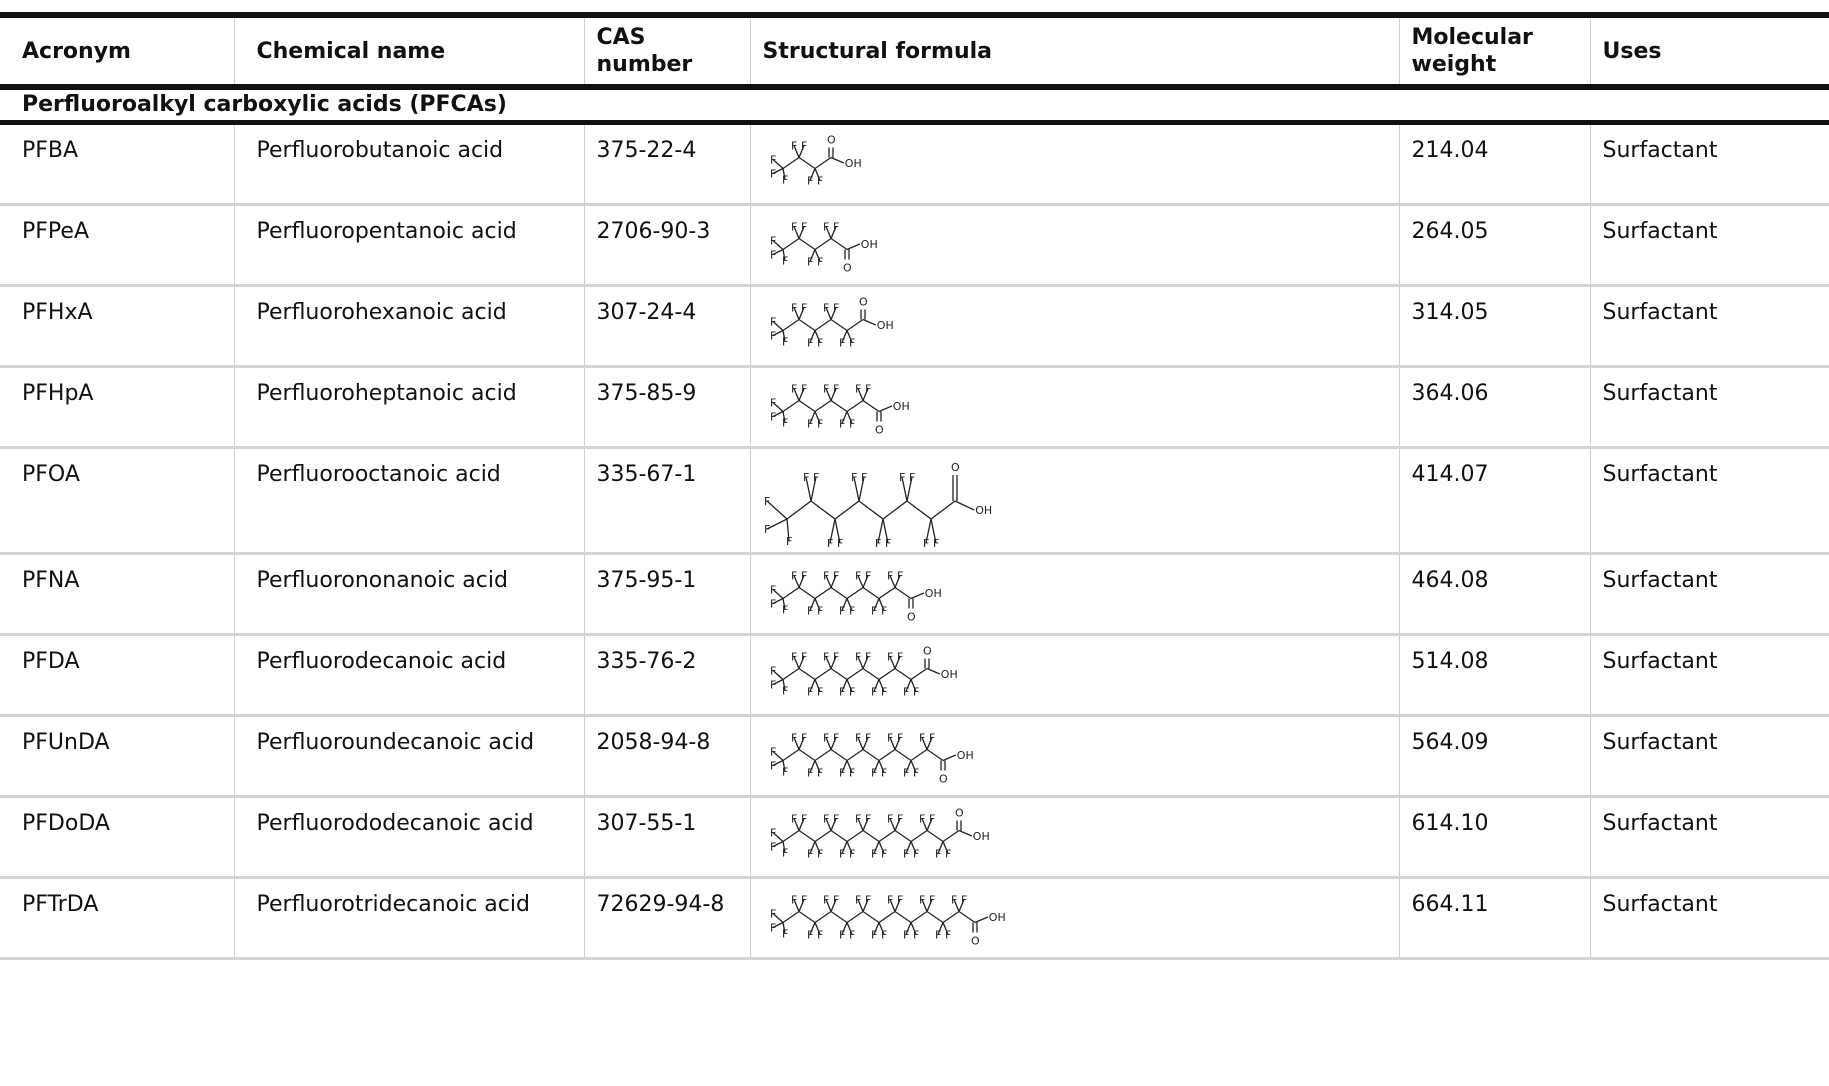 The height and width of the screenshot is (1086, 1829). Describe the element at coordinates (76, 51) in the screenshot. I see `header-acronym-text: Acronym` at that location.